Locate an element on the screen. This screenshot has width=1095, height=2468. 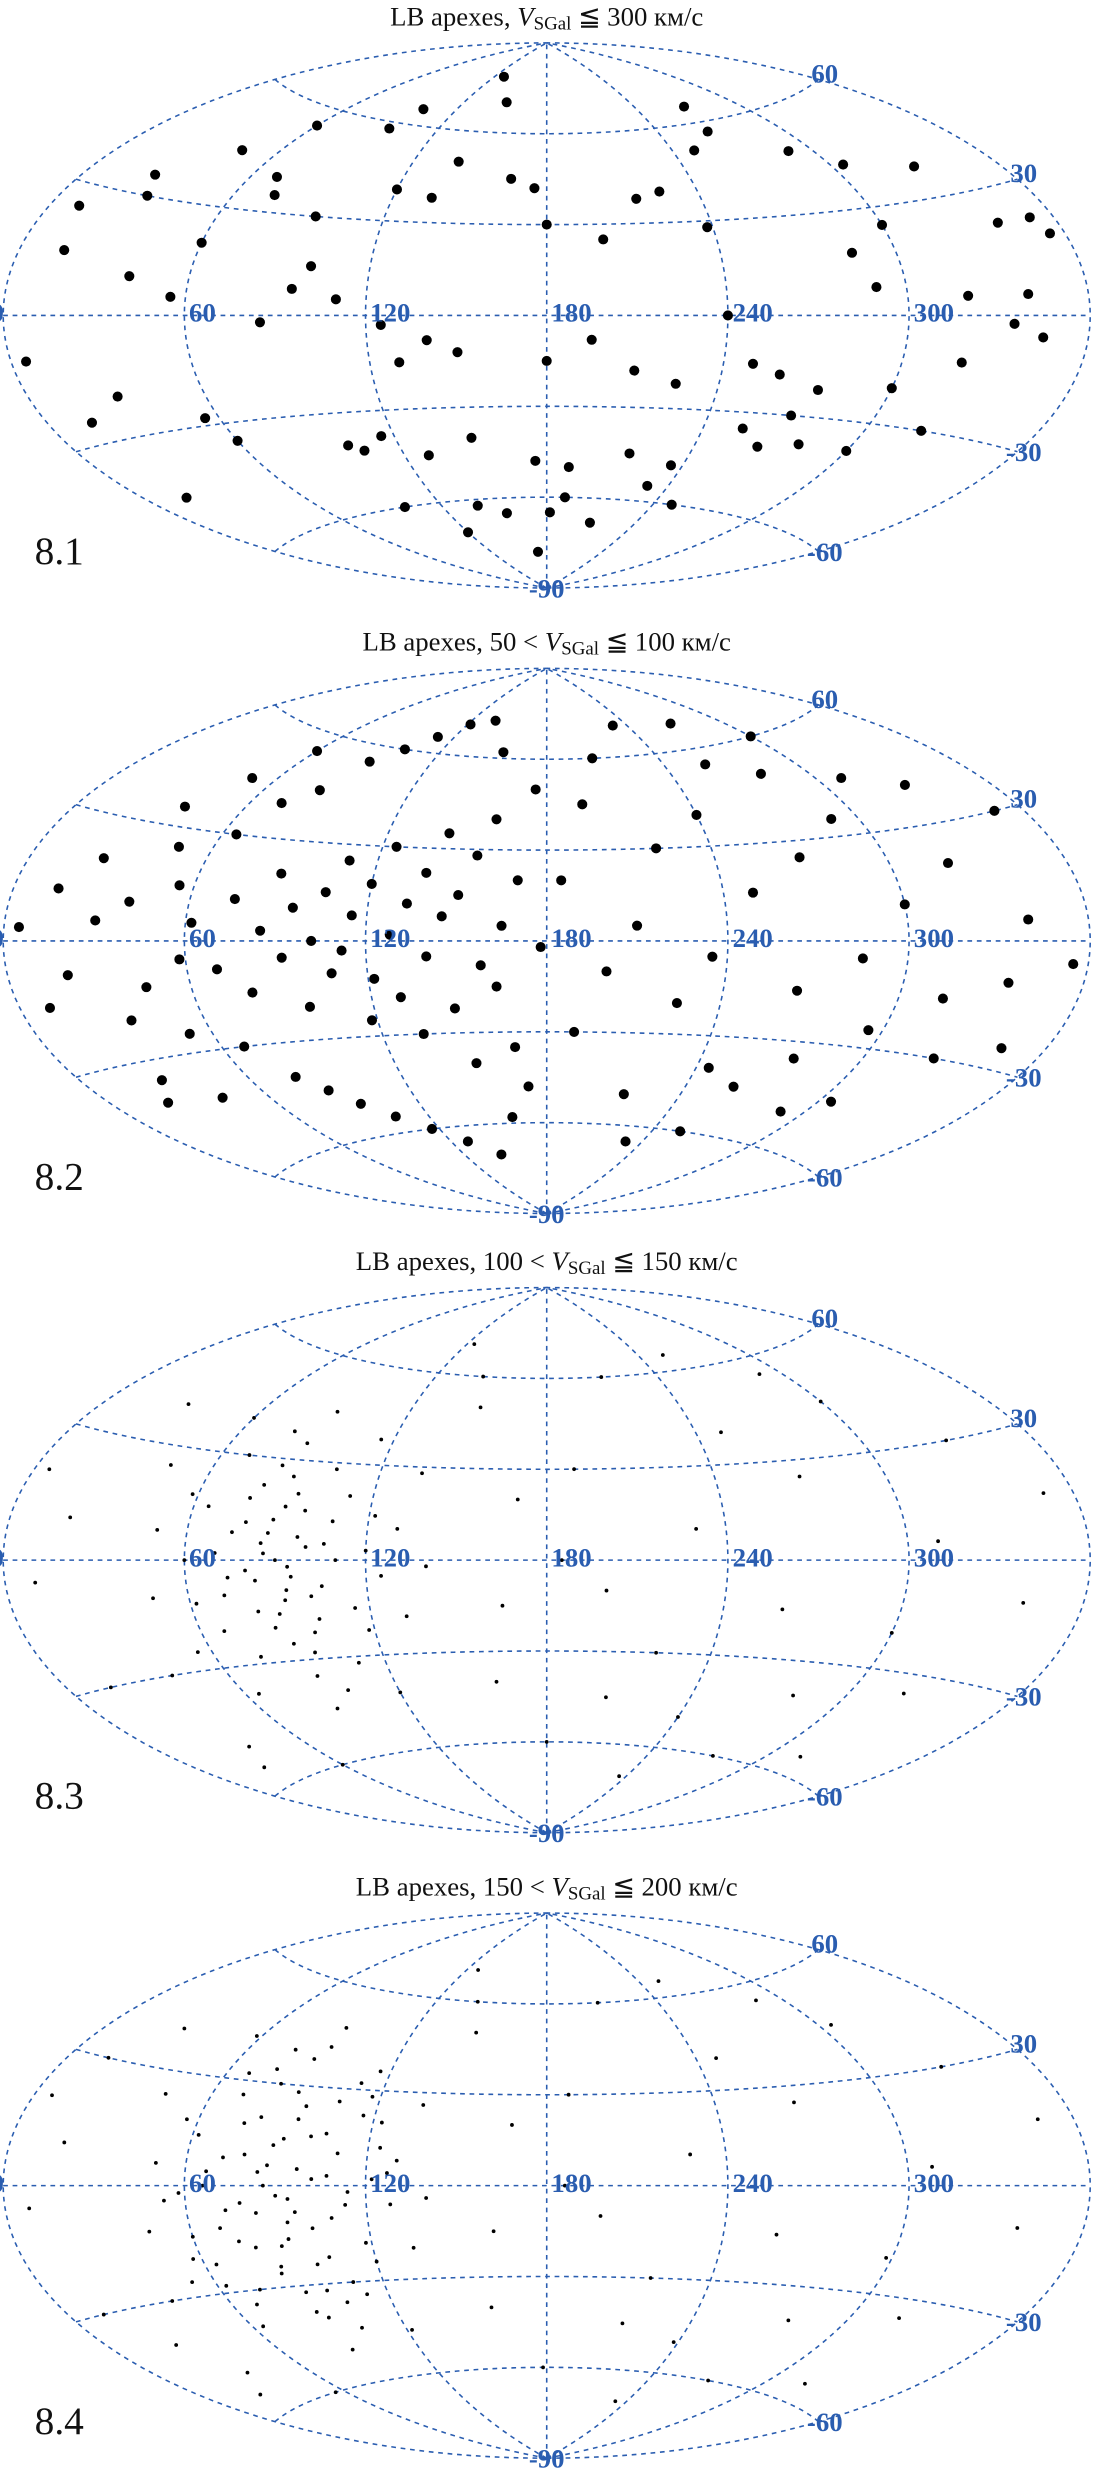
title-part: SGal is located at coordinates (553, 23).